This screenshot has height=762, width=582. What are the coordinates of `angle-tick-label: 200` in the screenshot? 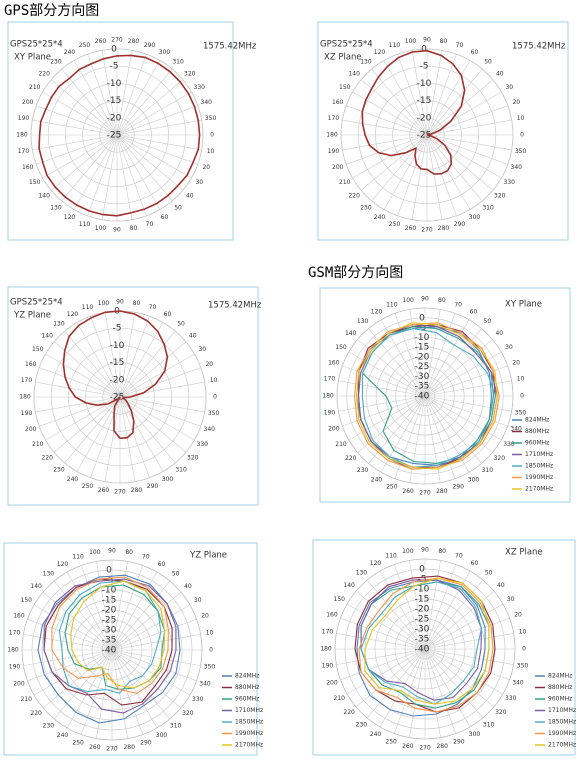 It's located at (19, 683).